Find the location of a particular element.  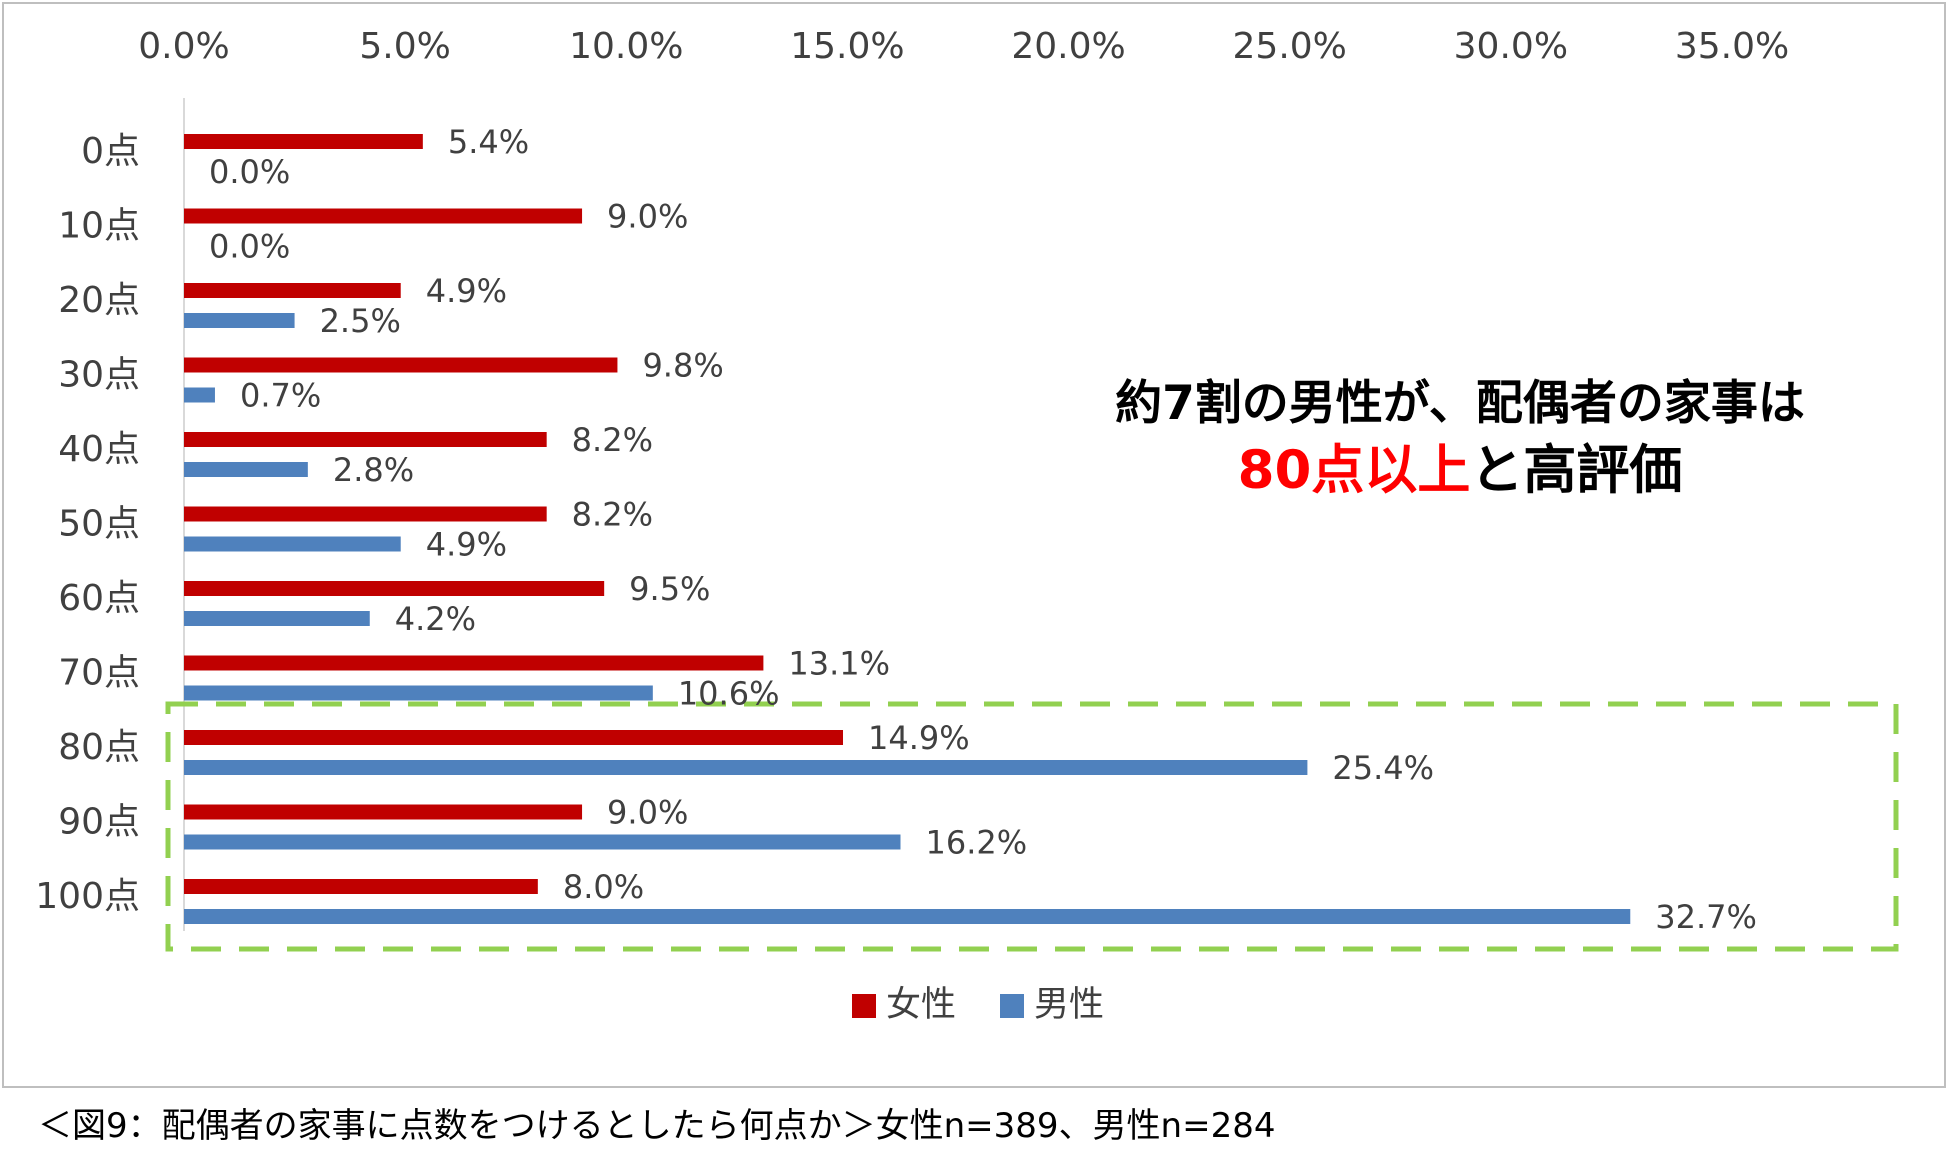

data-label-male: 2.8% is located at coordinates (373, 470).